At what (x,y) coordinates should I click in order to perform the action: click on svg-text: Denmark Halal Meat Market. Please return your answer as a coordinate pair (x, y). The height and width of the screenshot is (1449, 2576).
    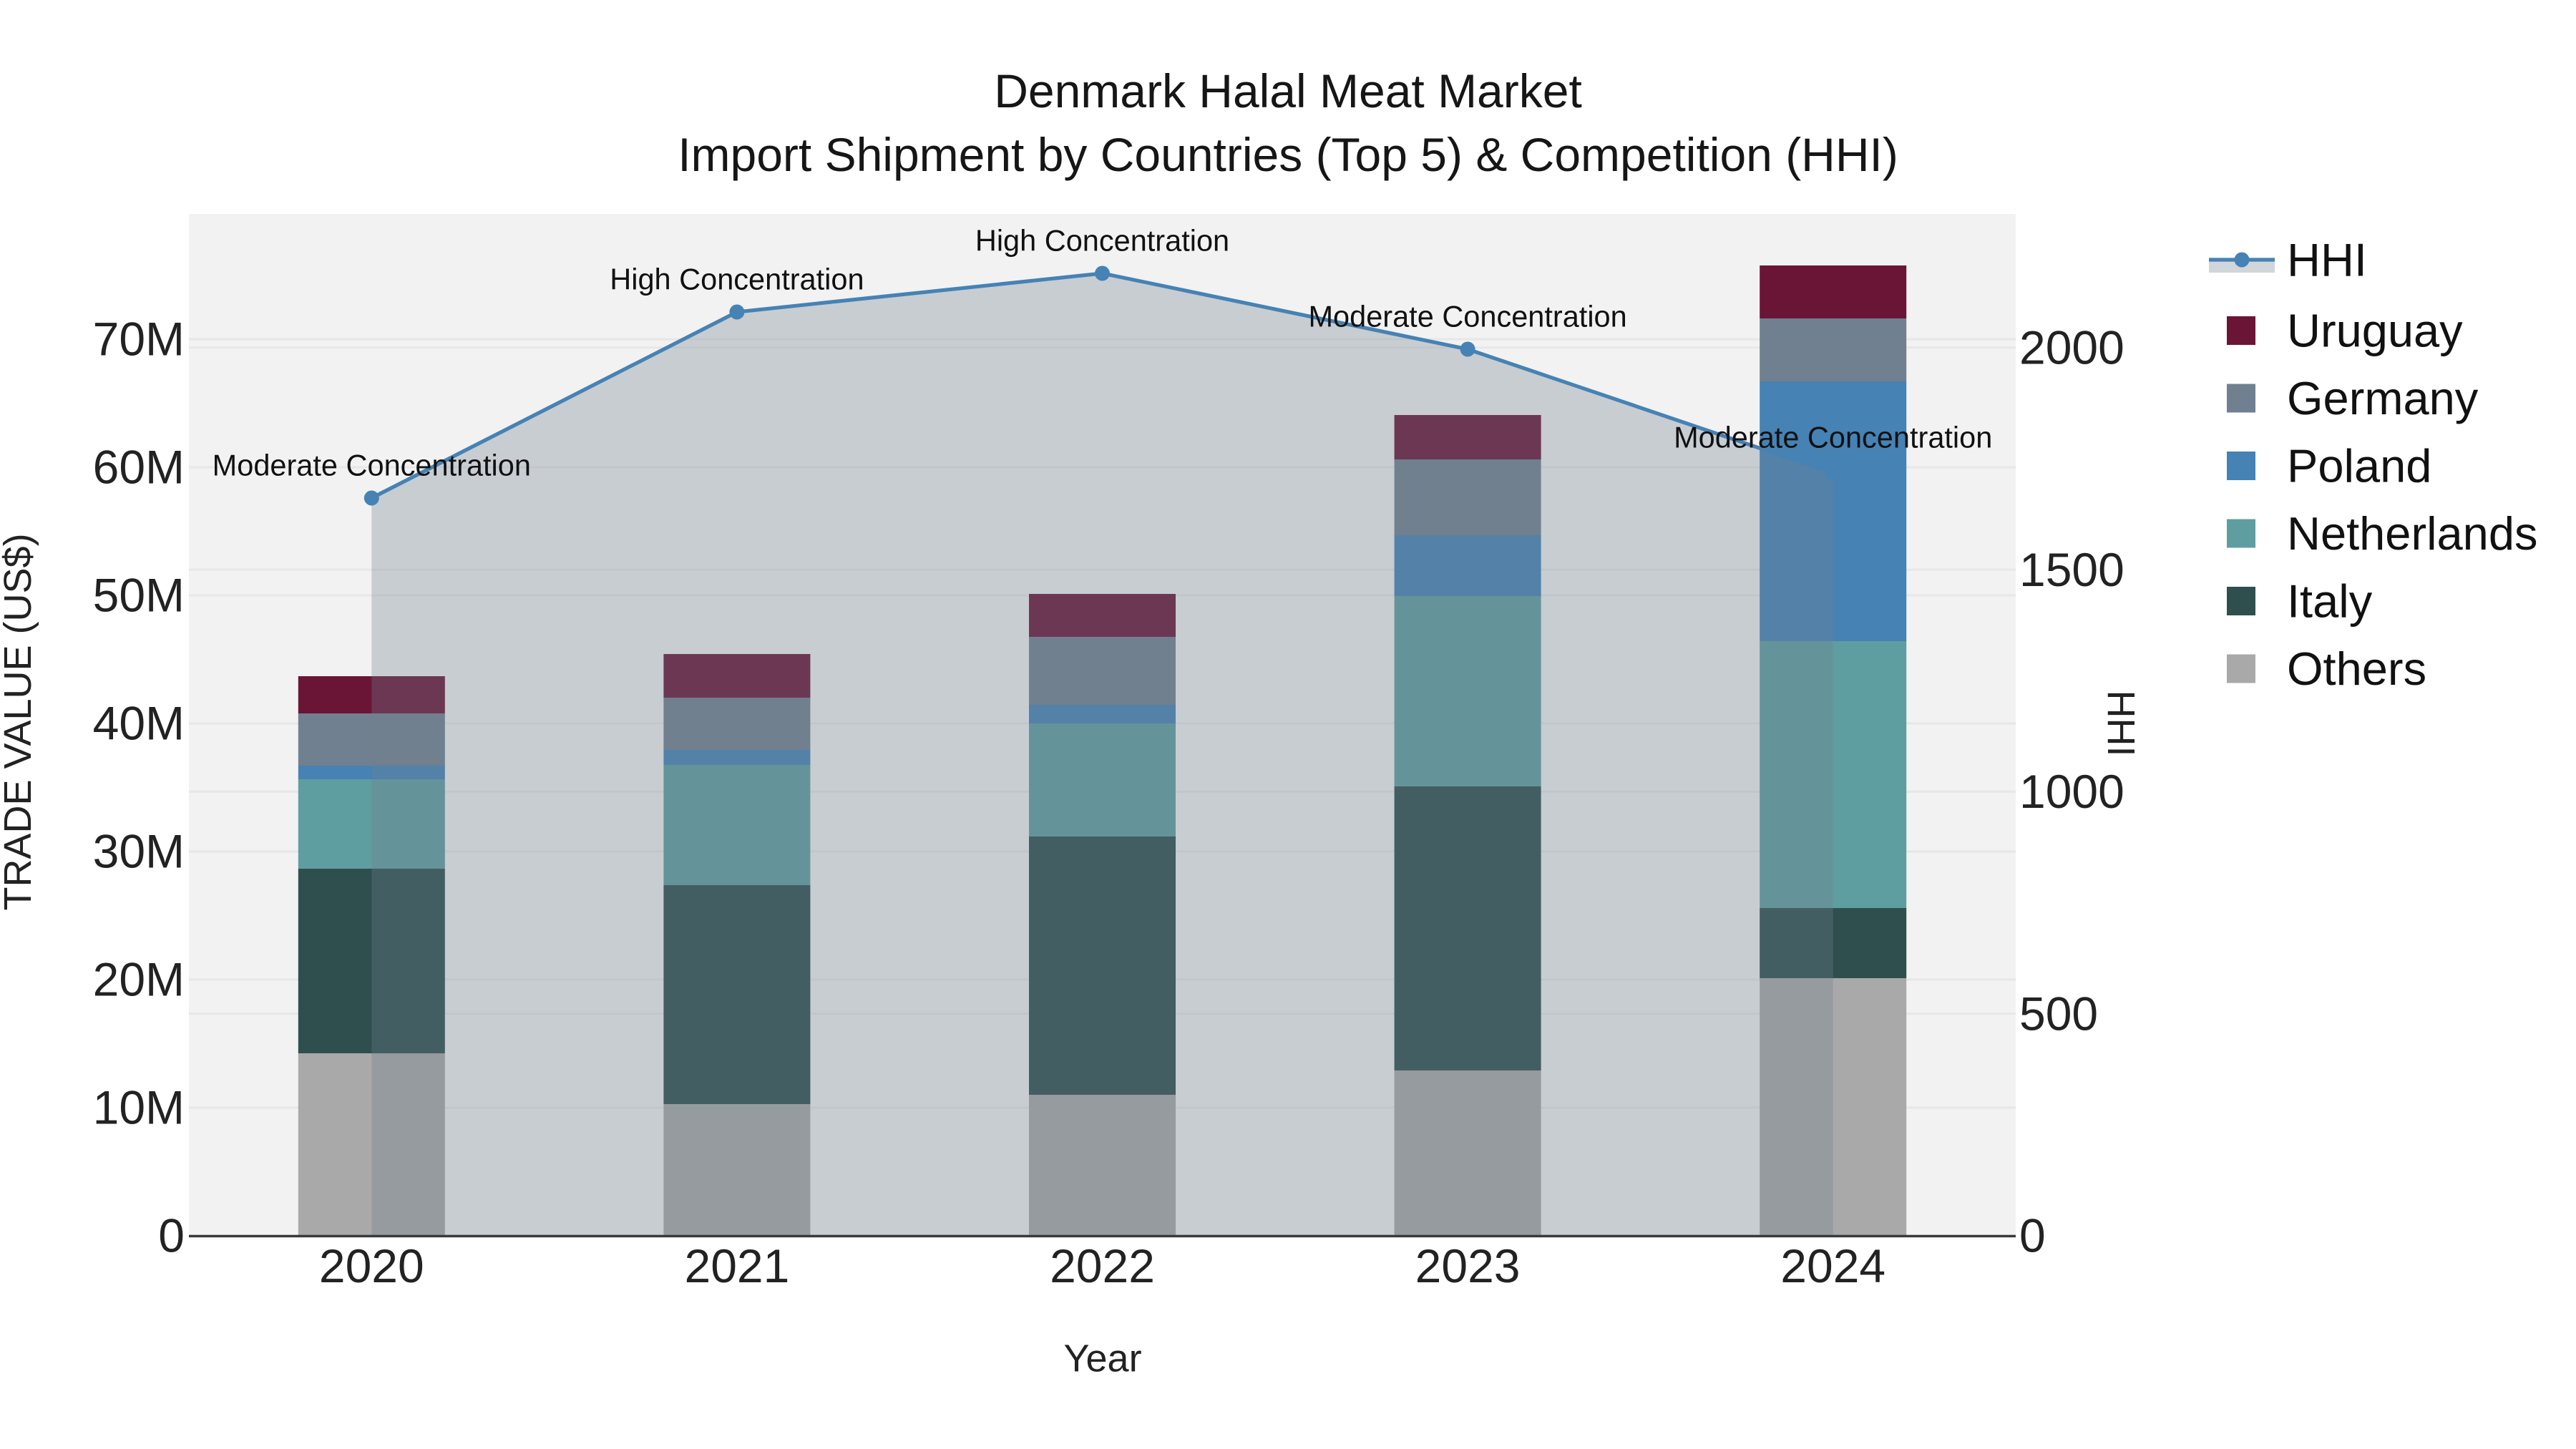
    Looking at the image, I should click on (1288, 90).